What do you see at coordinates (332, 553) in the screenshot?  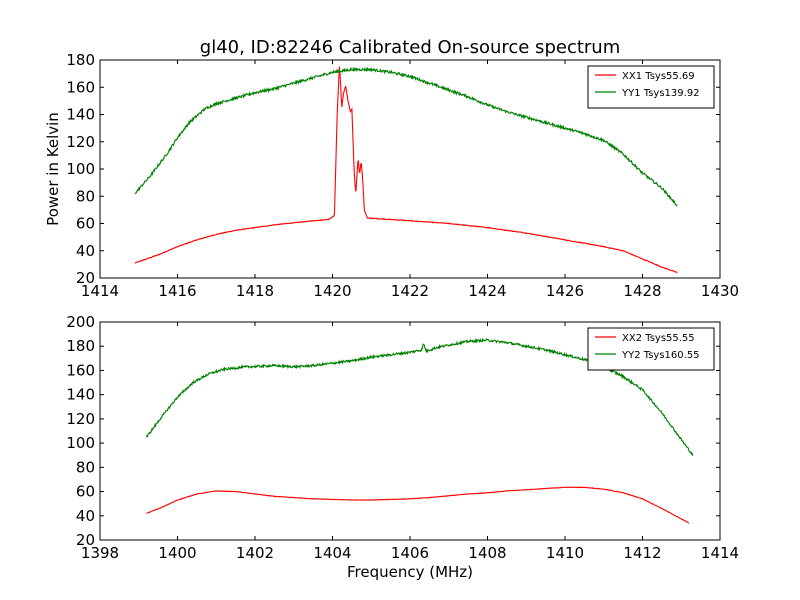 I see `x-tick-label: 1404` at bounding box center [332, 553].